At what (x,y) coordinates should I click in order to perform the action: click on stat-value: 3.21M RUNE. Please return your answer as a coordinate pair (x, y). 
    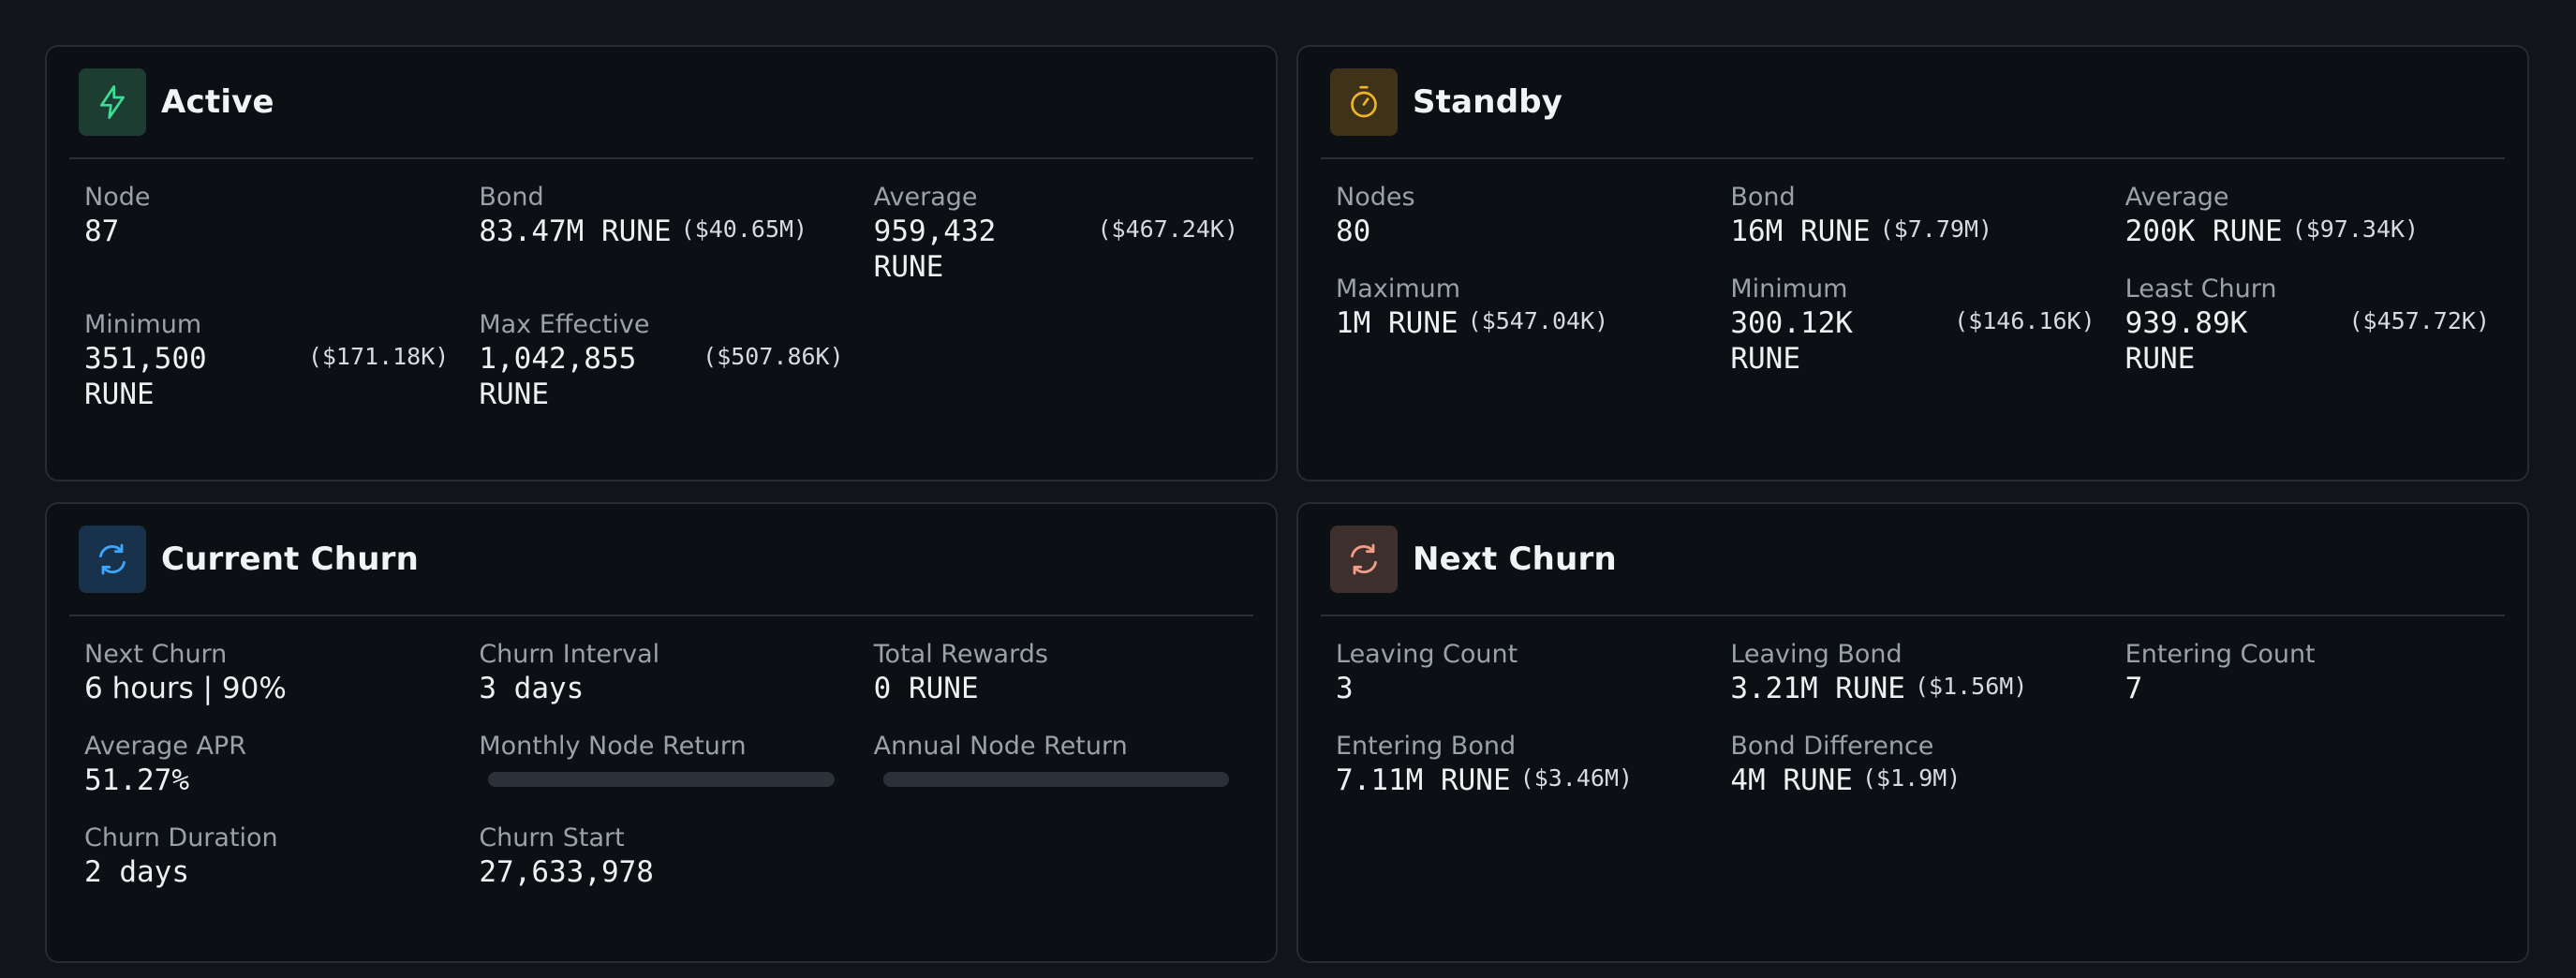
    Looking at the image, I should click on (1817, 689).